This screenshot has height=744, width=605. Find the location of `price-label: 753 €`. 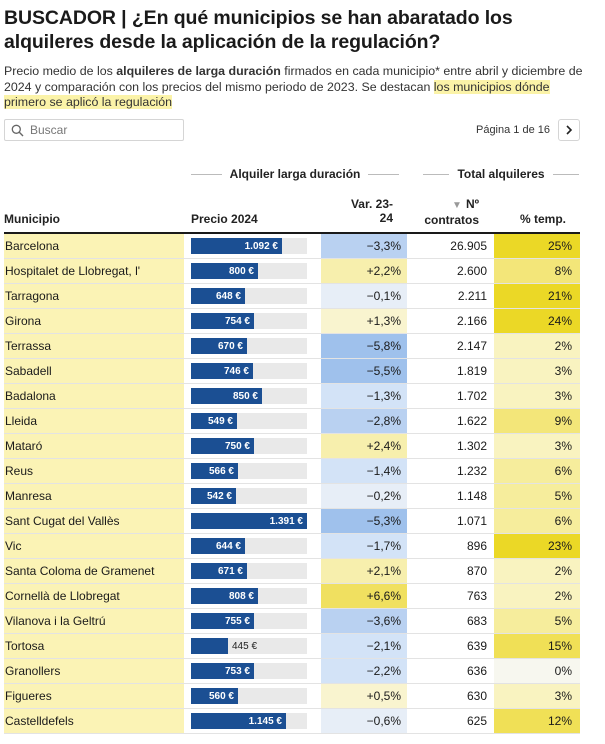

price-label: 753 € is located at coordinates (237, 671).